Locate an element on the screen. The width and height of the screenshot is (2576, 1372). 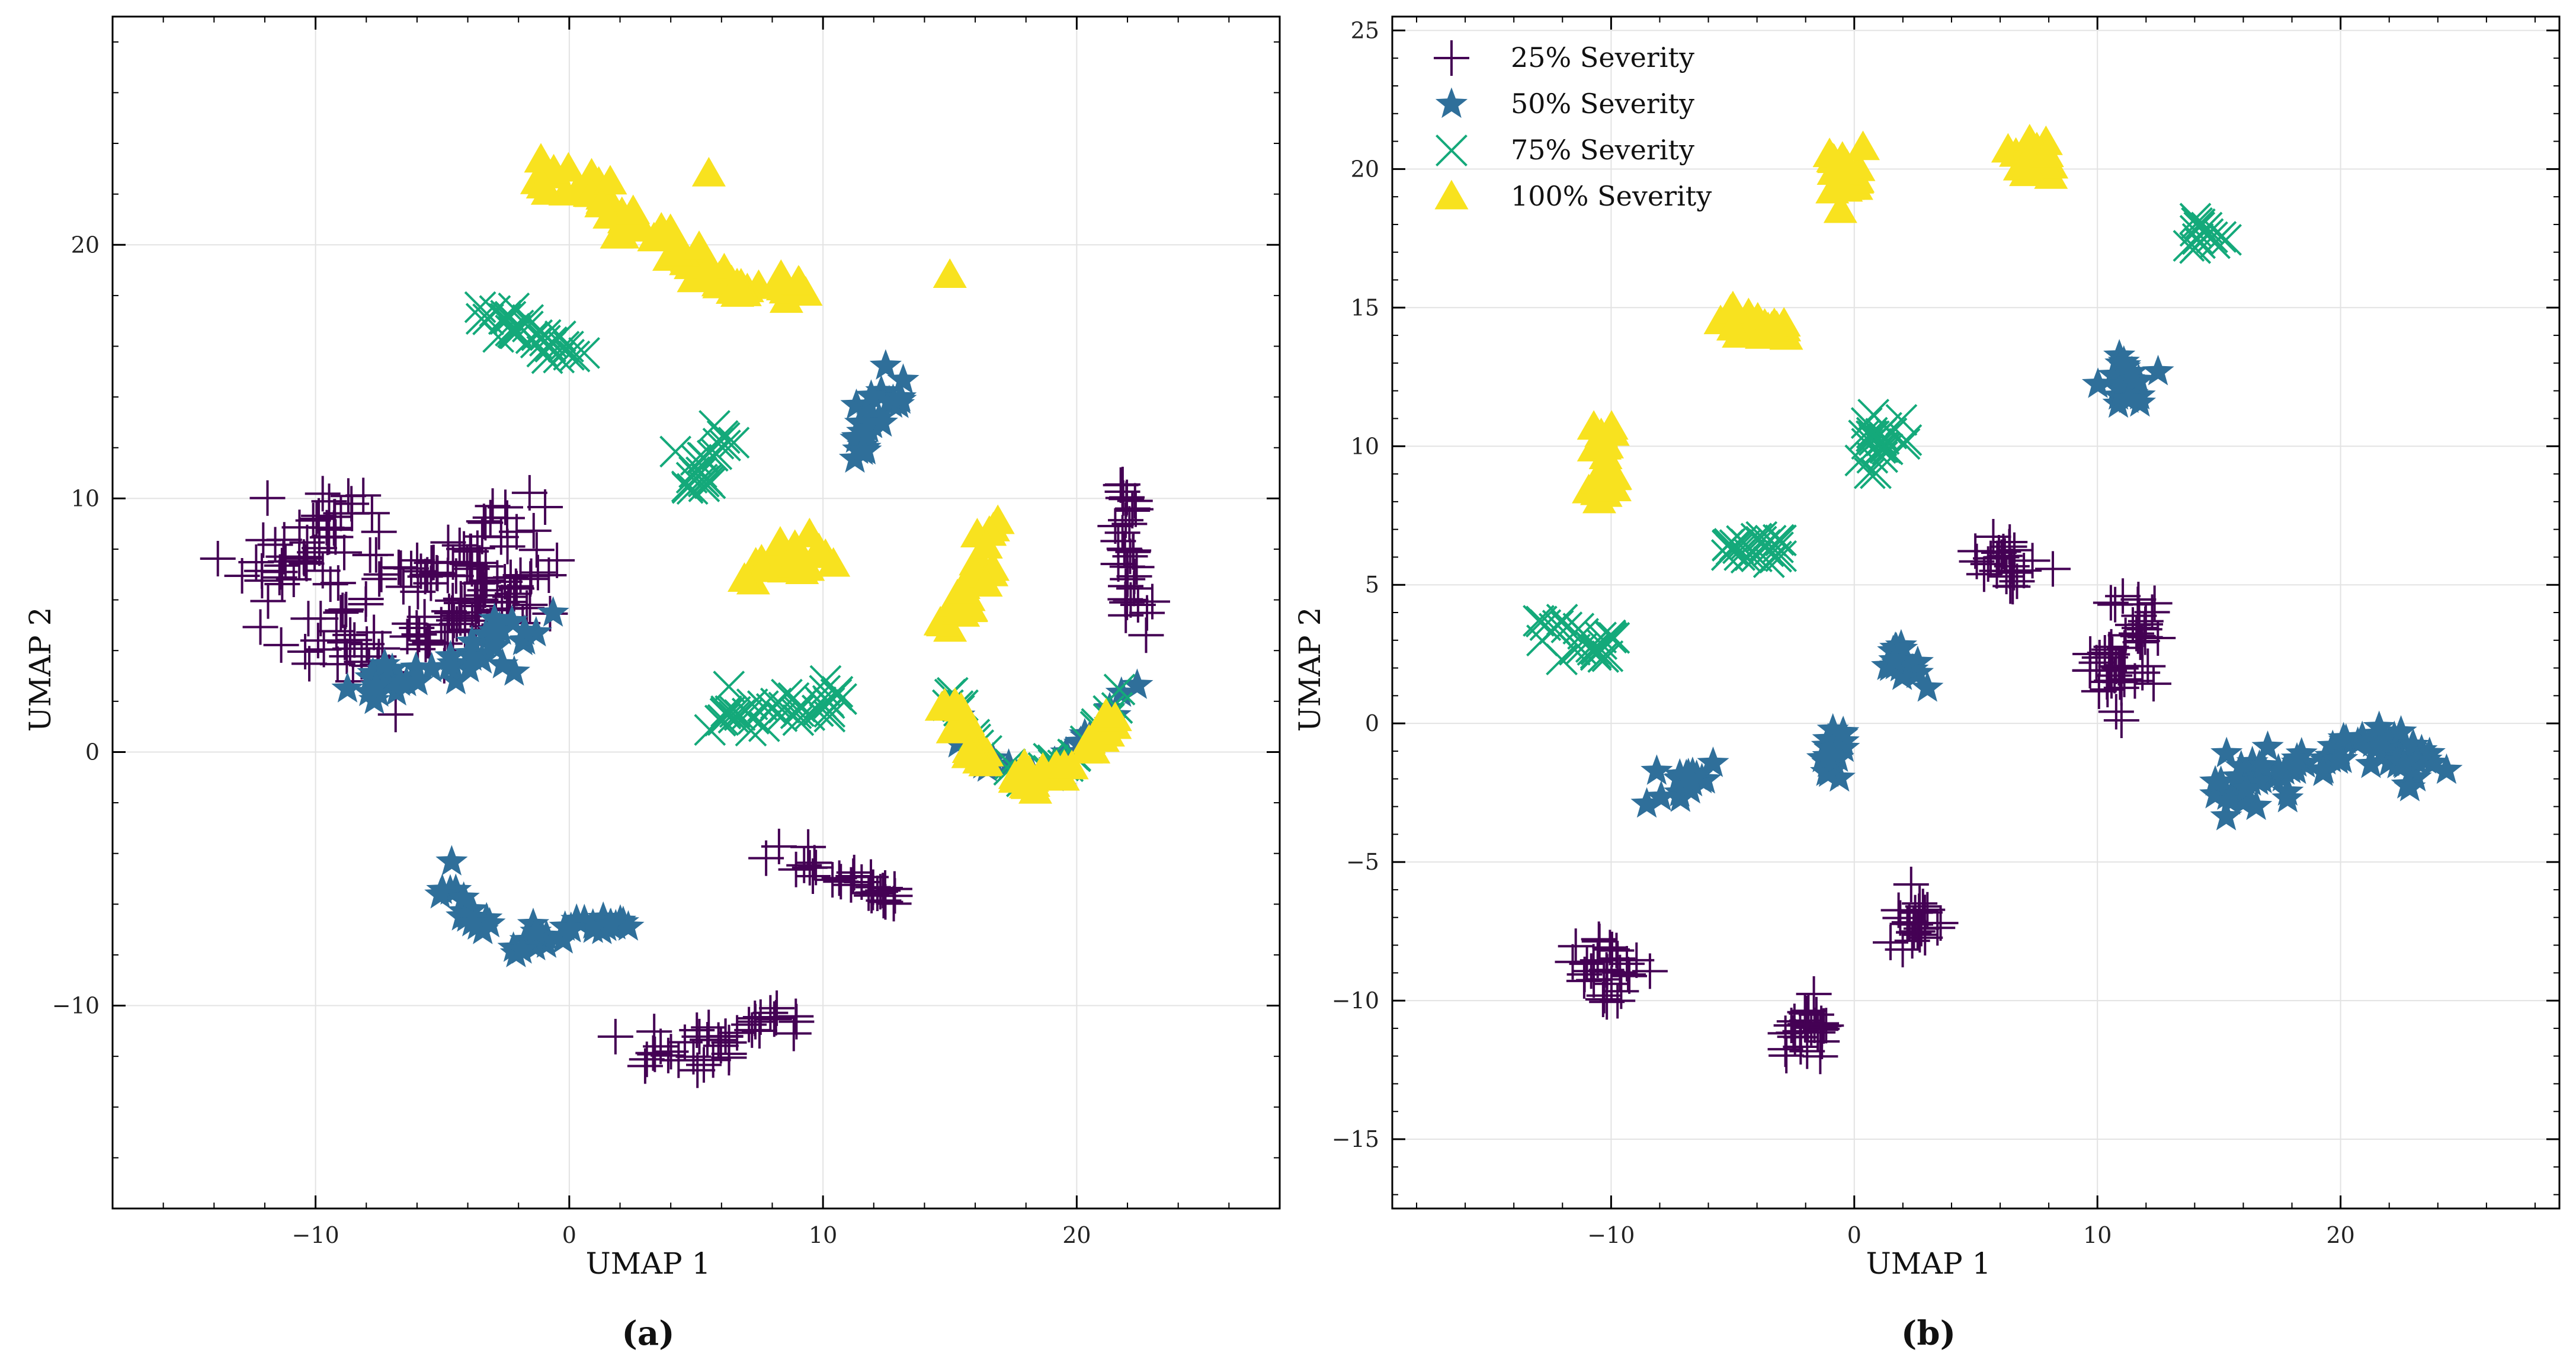
y-tick-label: 10 is located at coordinates (85, 498).